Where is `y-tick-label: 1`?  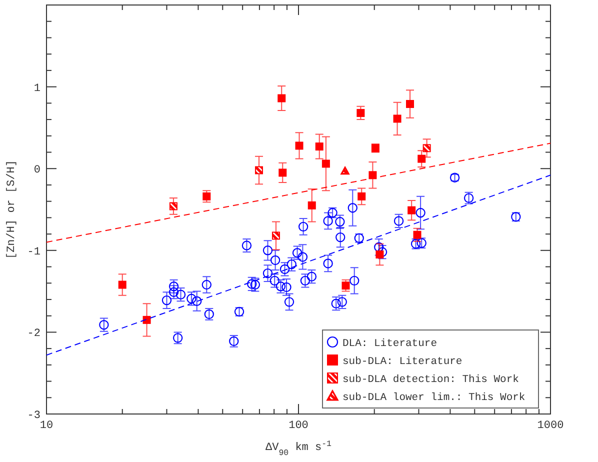
y-tick-label: 1 is located at coordinates (37, 88).